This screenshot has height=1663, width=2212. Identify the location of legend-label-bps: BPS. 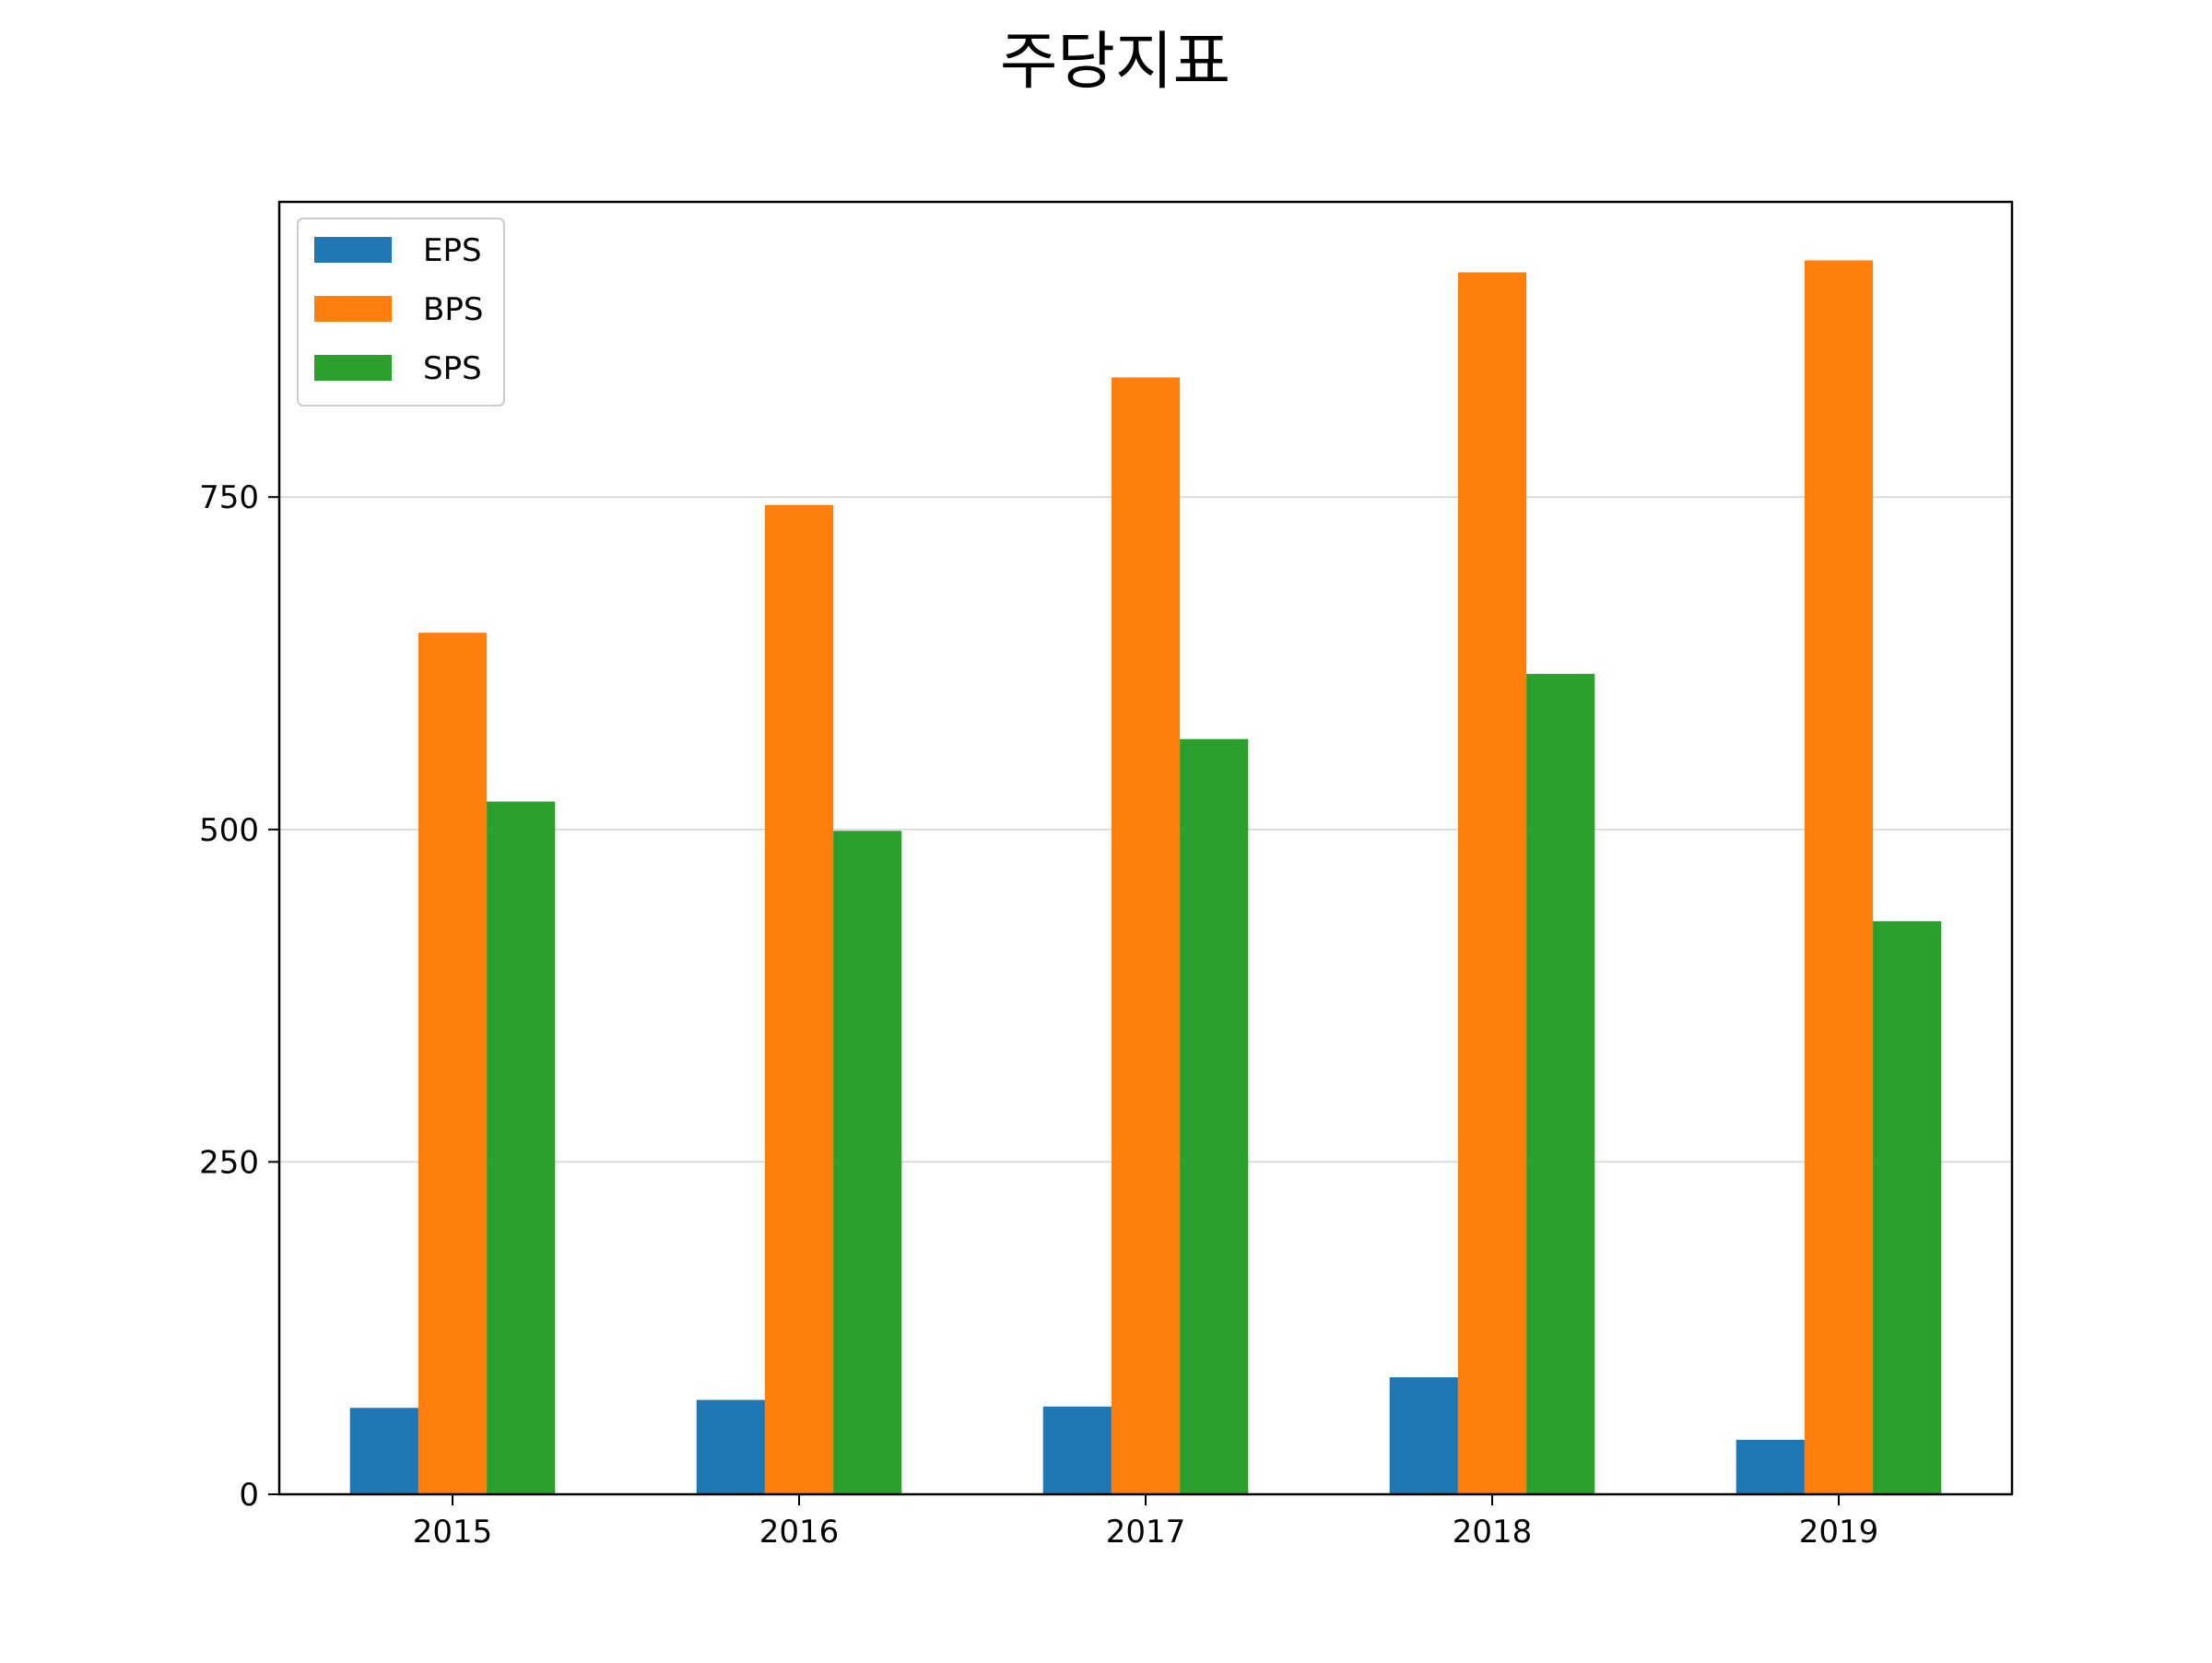
(453, 309).